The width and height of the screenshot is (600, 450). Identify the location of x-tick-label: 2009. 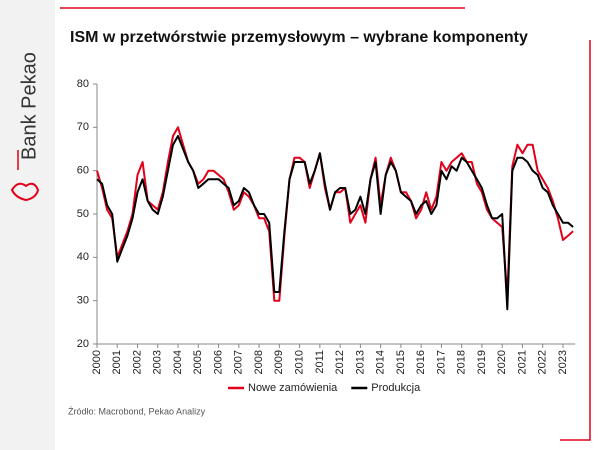
(279, 362).